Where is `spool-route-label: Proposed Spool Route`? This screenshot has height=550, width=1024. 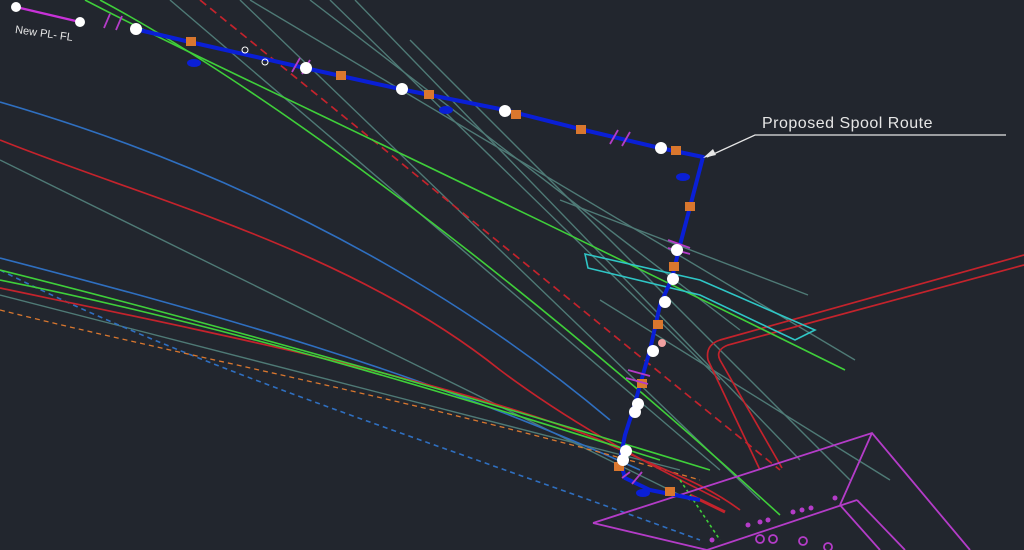
spool-route-label: Proposed Spool Route is located at coordinates (847, 123).